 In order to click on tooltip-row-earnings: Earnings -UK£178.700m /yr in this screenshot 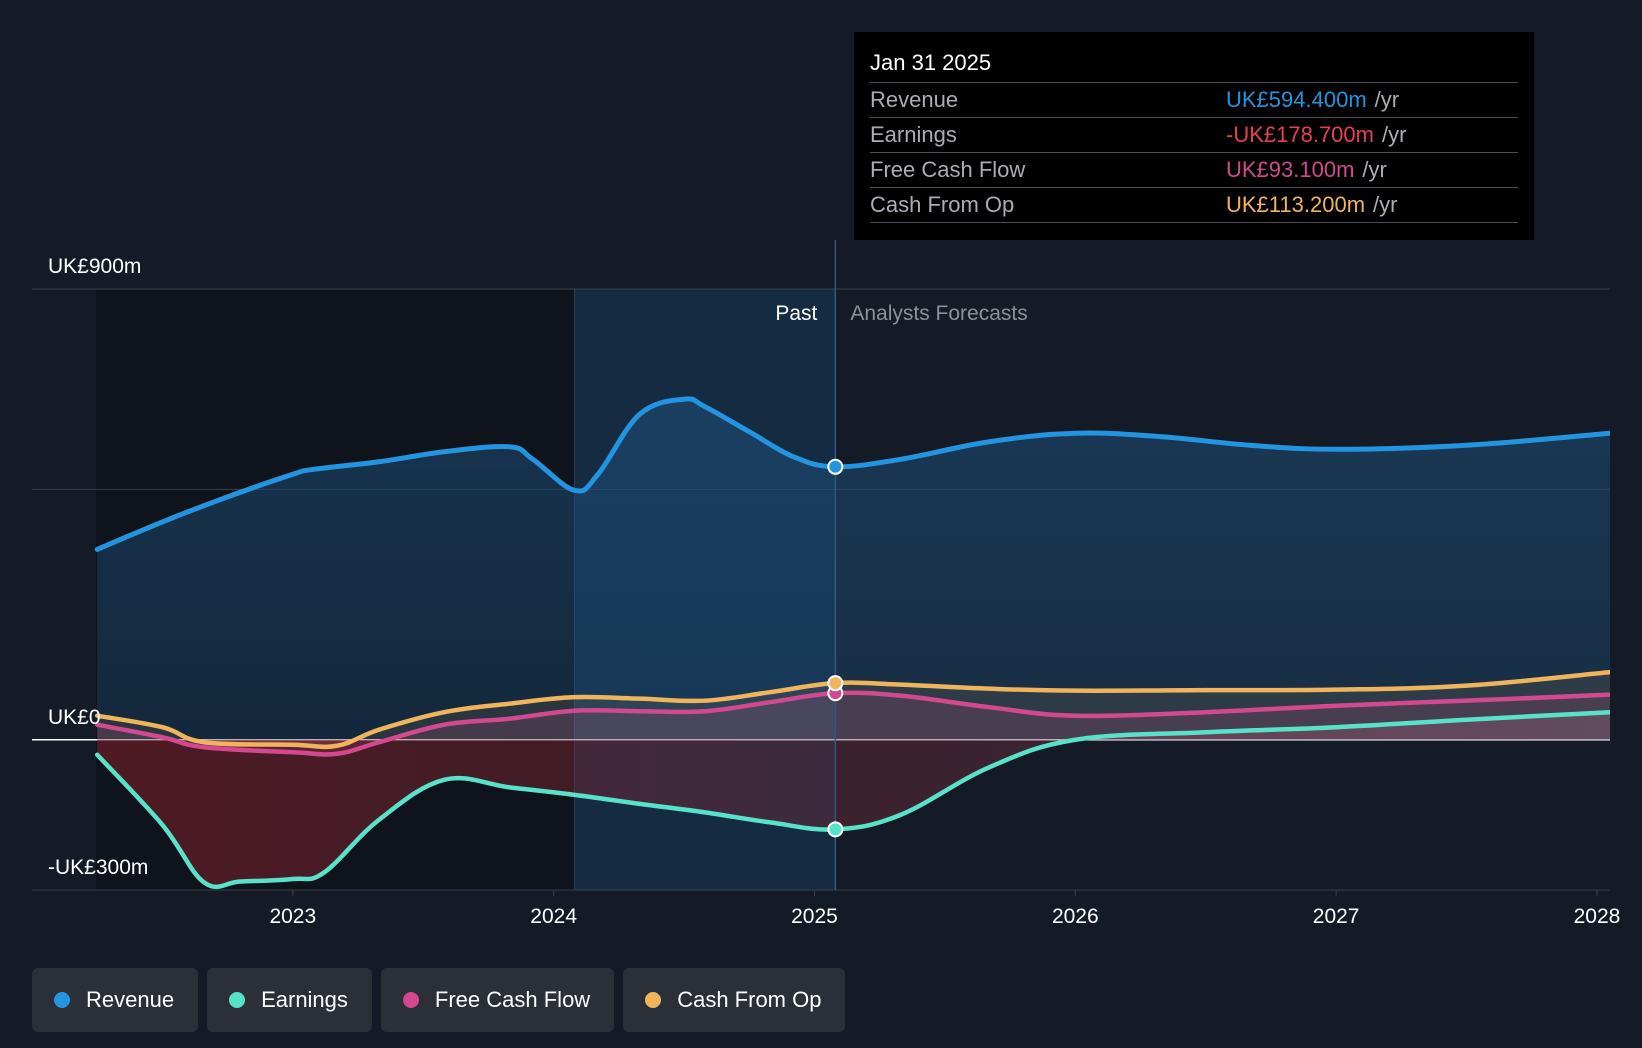, I will do `click(1194, 135)`.